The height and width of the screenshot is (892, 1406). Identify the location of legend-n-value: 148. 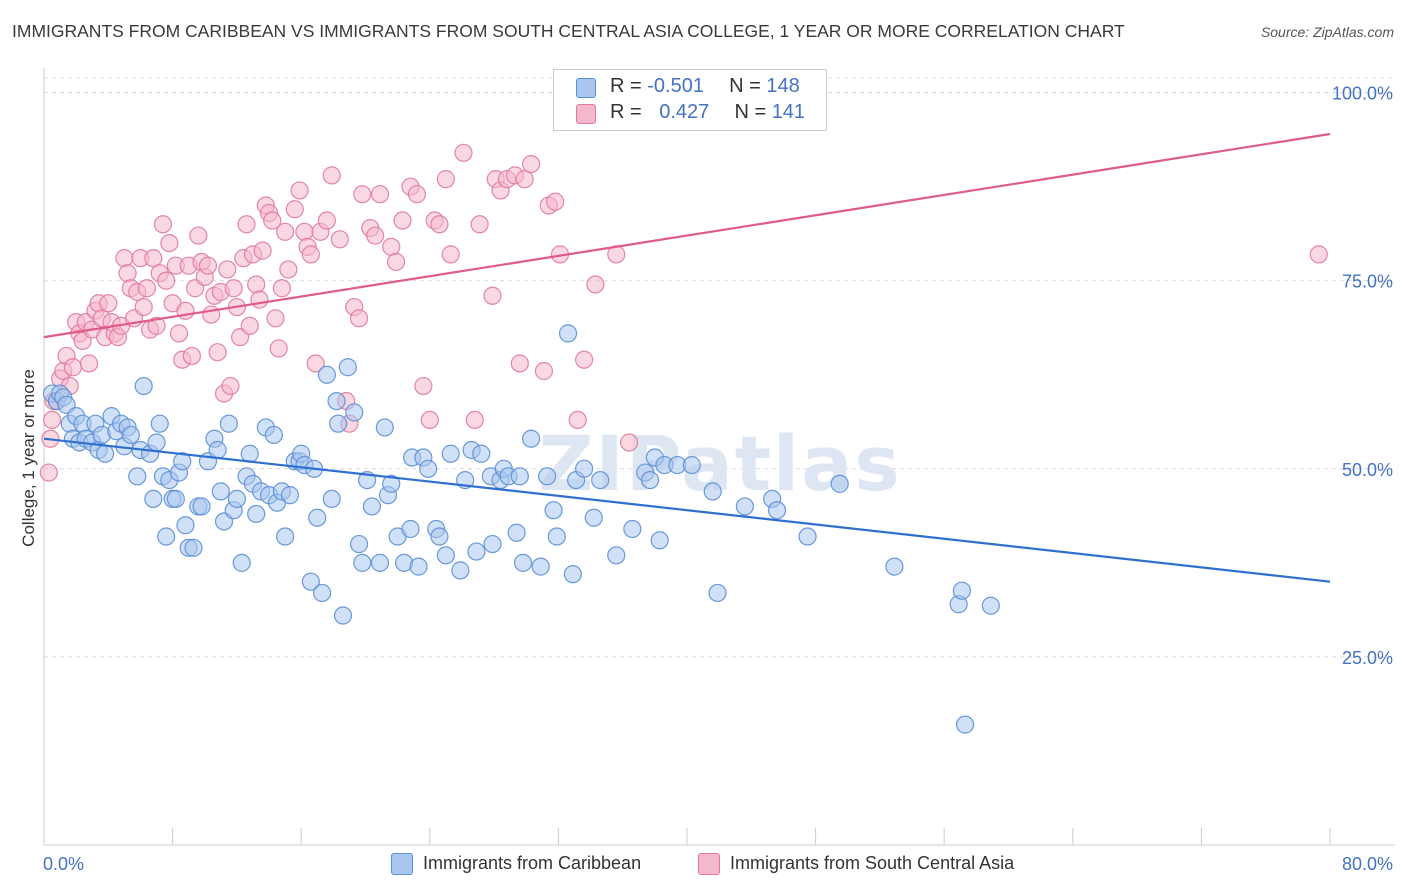
(783, 86).